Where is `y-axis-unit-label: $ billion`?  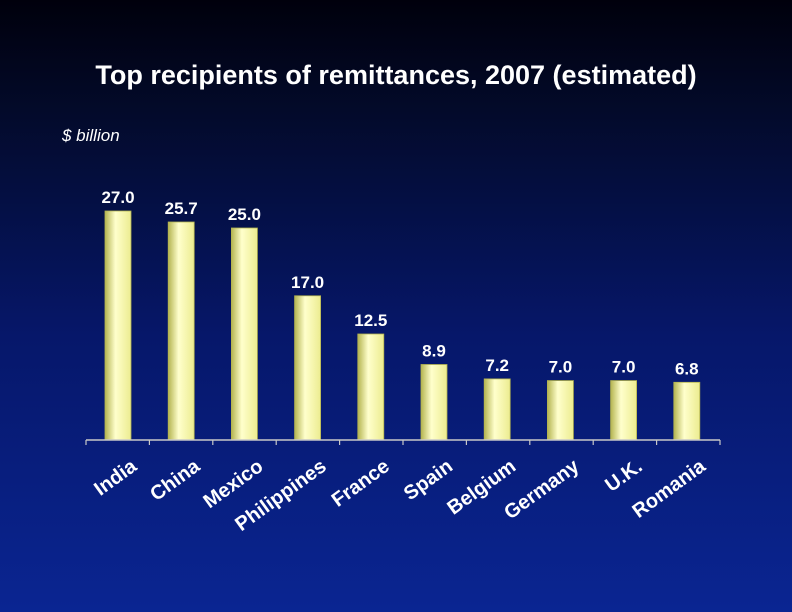
y-axis-unit-label: $ billion is located at coordinates (91, 135).